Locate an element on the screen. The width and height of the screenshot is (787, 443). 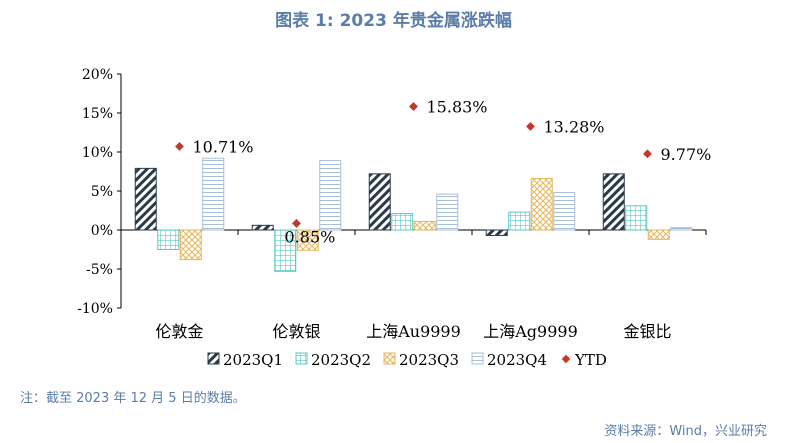
chart-title: 图表 1: 2023 年贵金属涨跌幅 is located at coordinates (393, 21).